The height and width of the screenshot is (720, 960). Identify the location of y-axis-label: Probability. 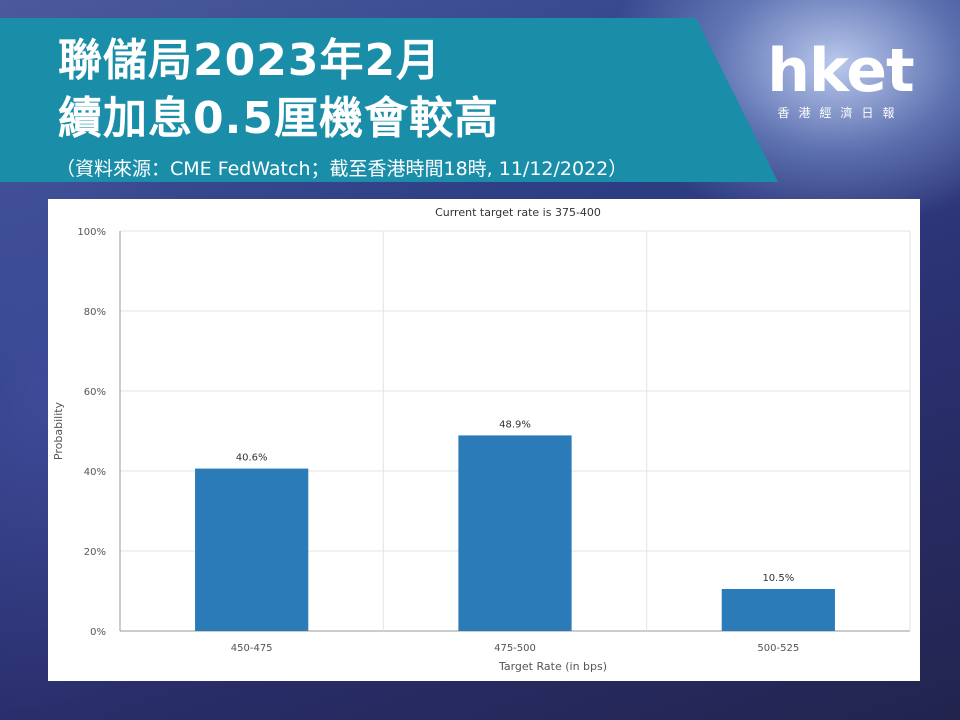
(58, 430).